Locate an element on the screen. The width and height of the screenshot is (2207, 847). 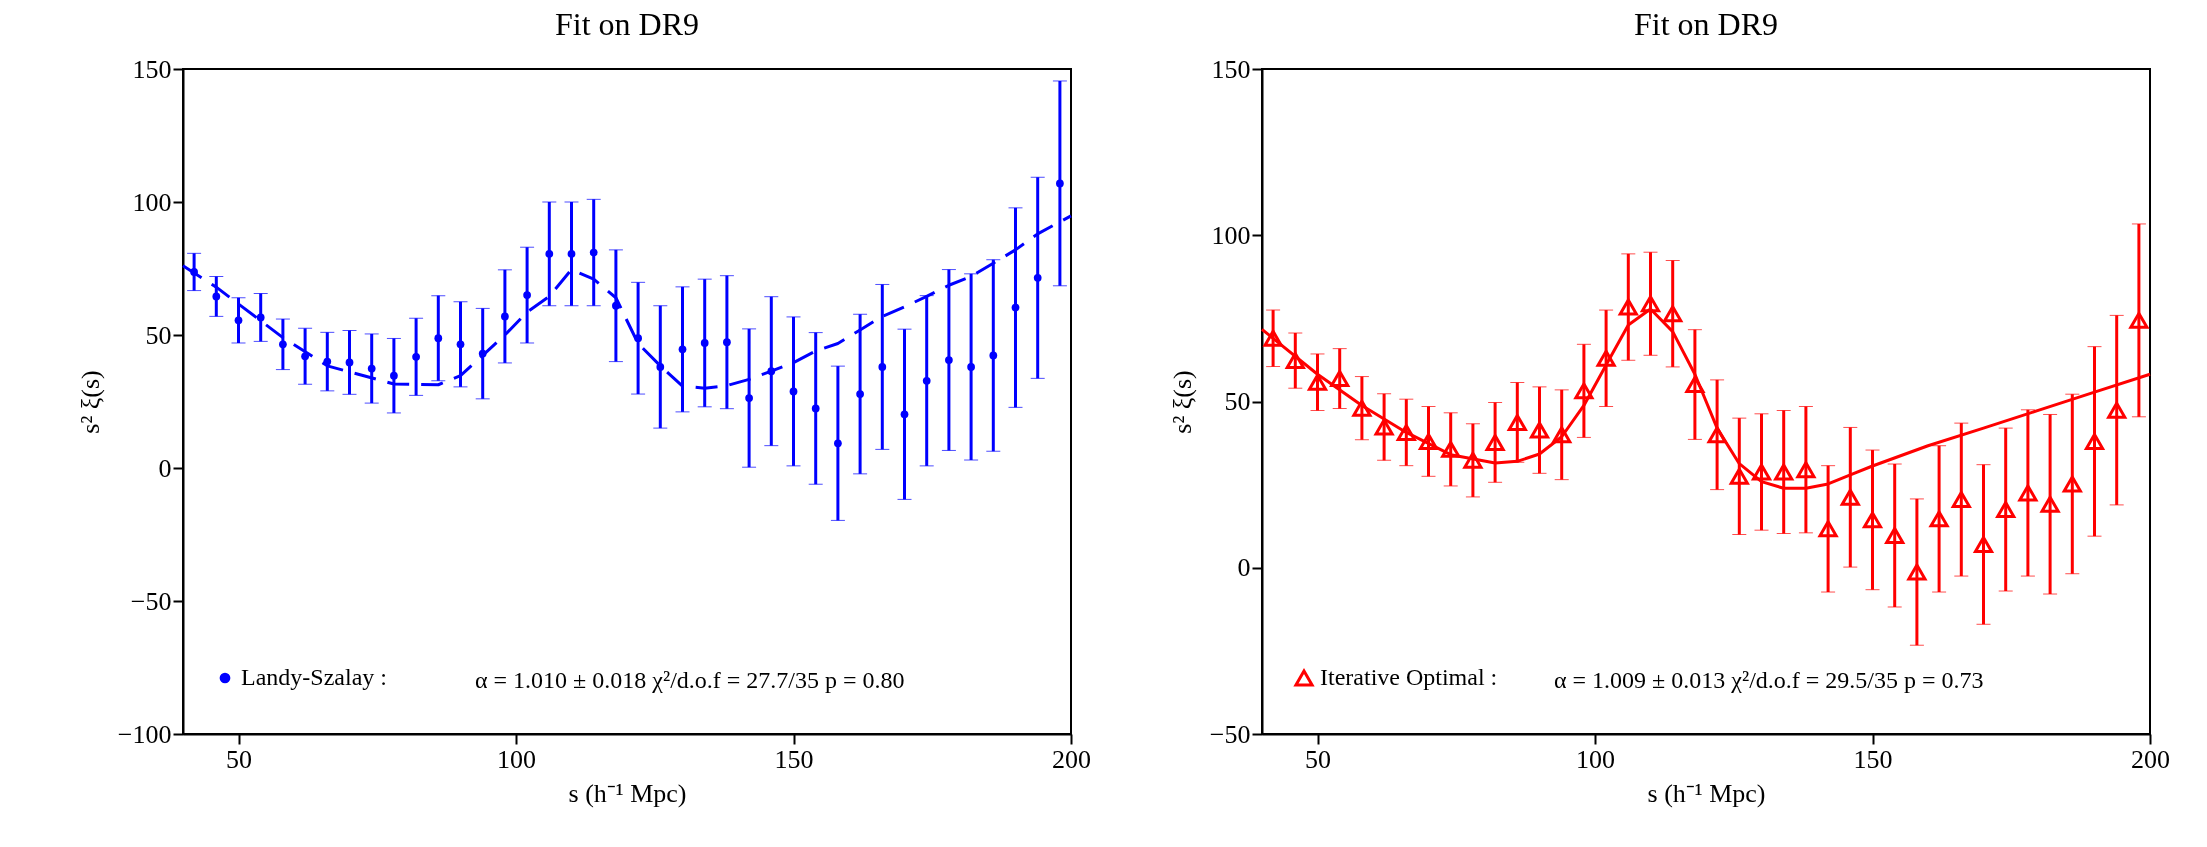
legend-label: Landy-Szalay : is located at coordinates (314, 677).